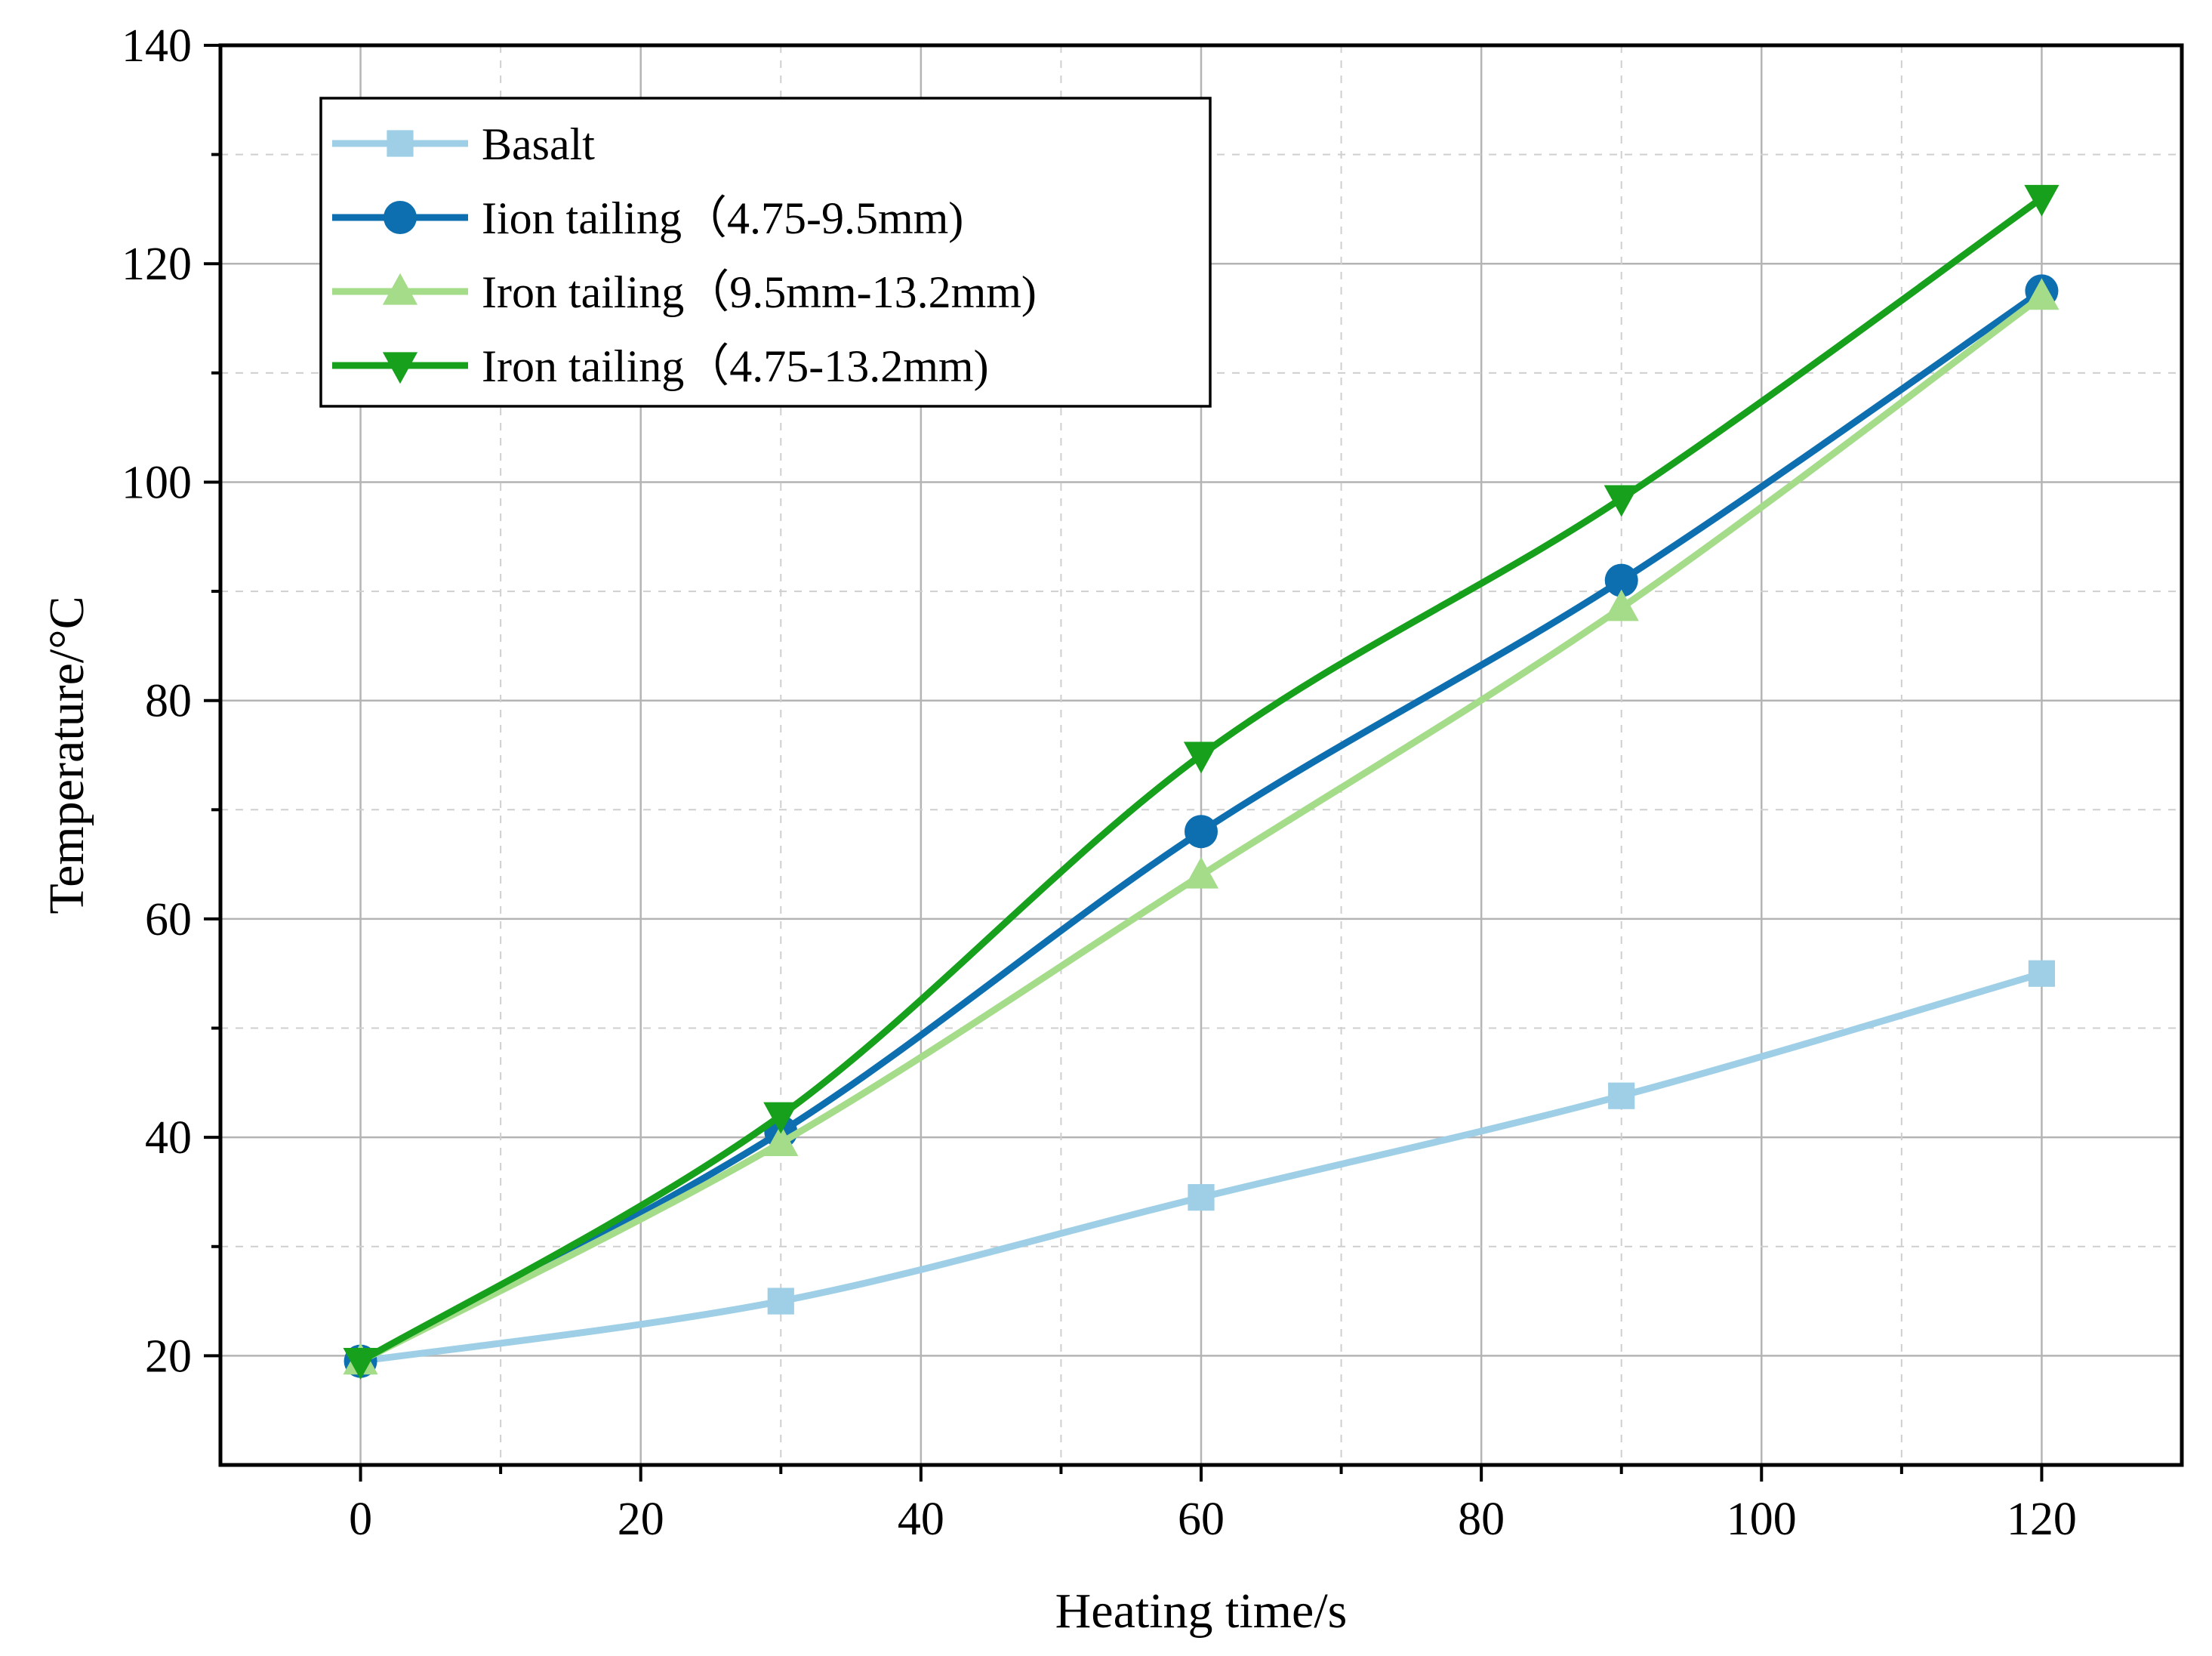 The image size is (2212, 1656). I want to click on y-tick-label: 40, so click(168, 1138).